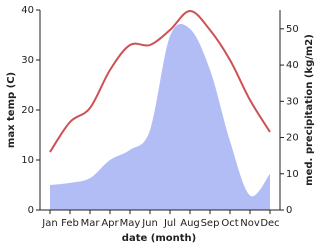 The image size is (320, 247). Describe the element at coordinates (27, 160) in the screenshot. I see `y-tick-label: 10` at that location.